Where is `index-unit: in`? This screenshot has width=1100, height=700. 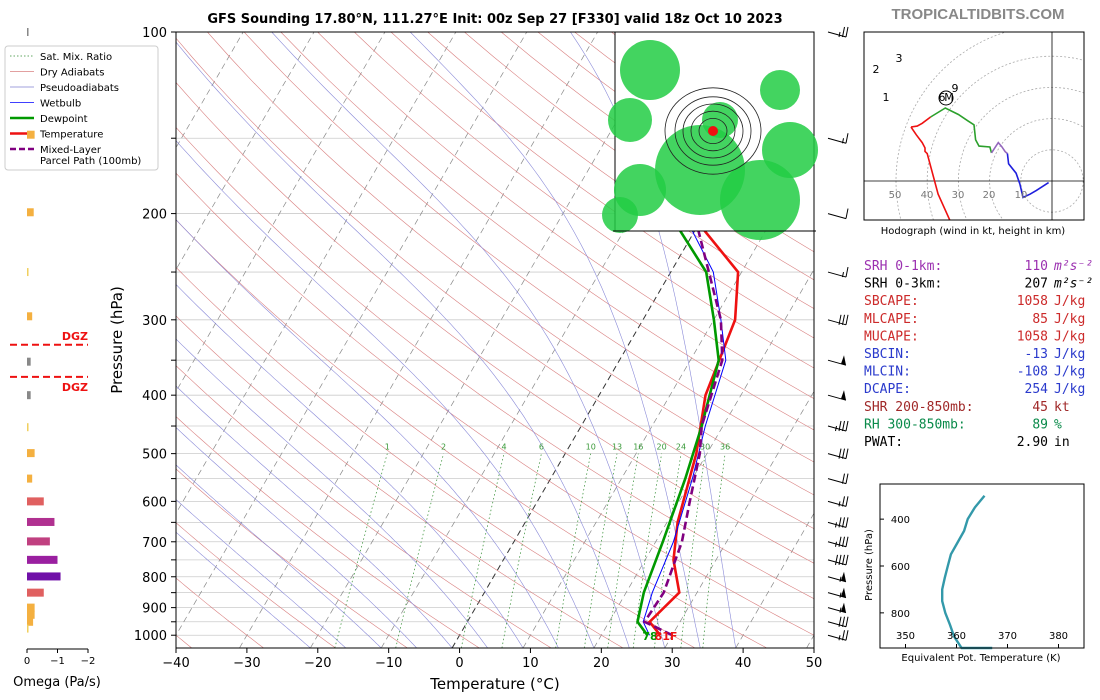 index-unit: in is located at coordinates (1062, 442).